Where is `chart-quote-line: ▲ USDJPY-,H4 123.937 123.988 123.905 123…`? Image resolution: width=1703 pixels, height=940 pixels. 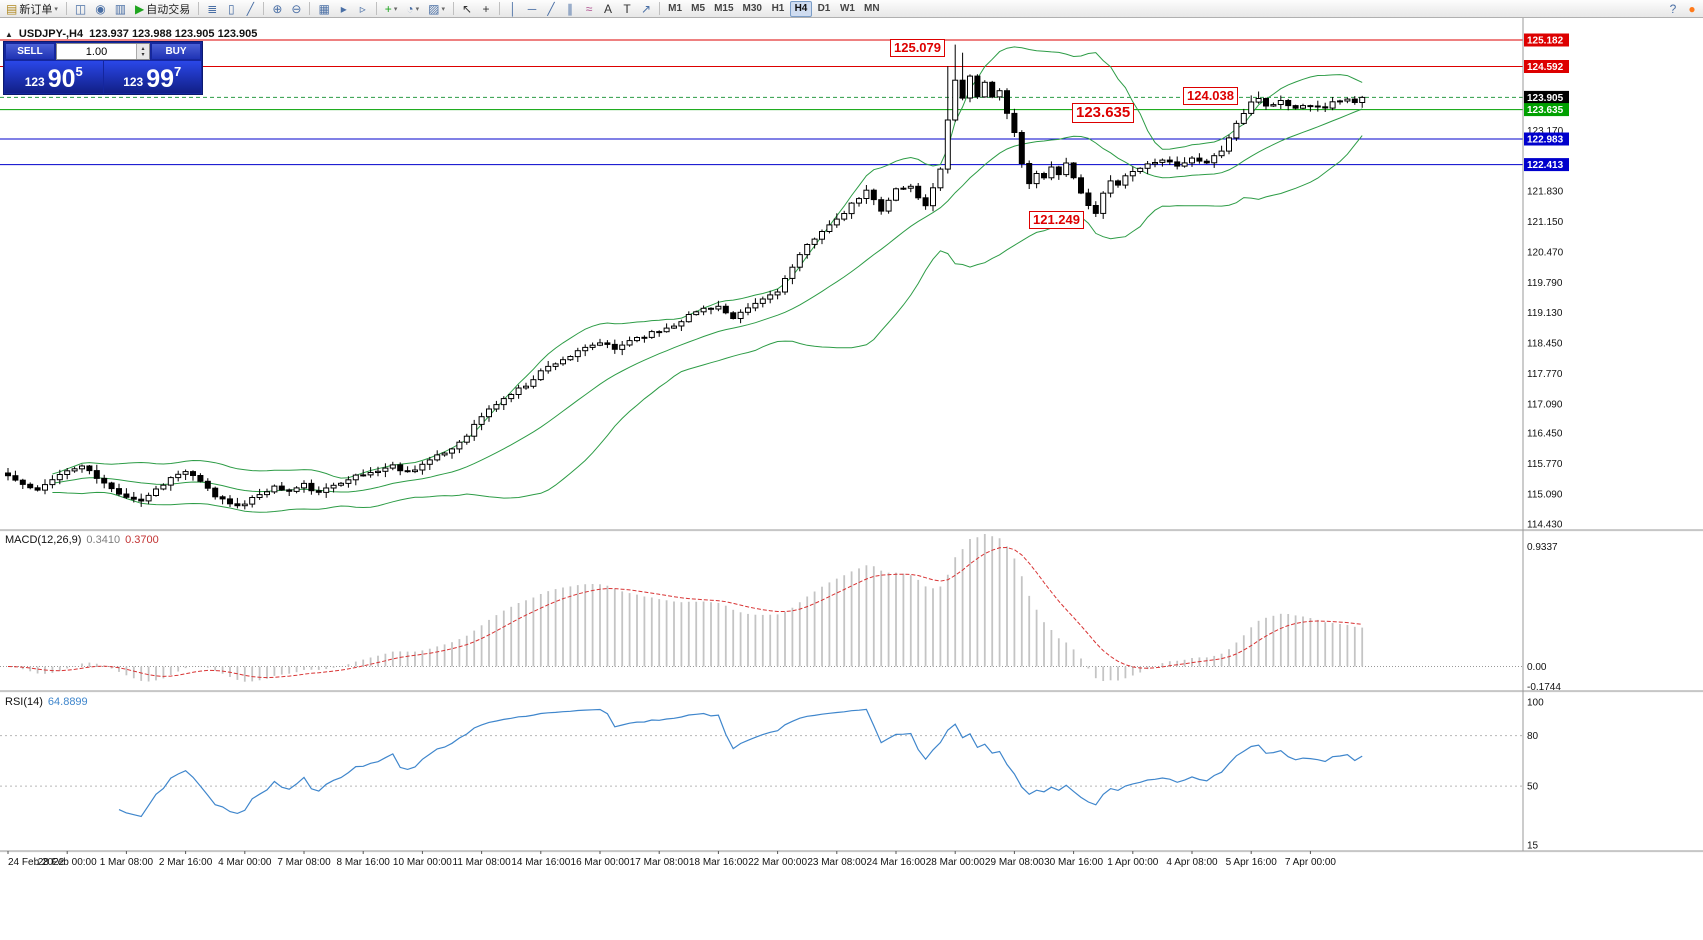
chart-quote-line: ▲ USDJPY-,H4 123.937 123.988 123.905 123… is located at coordinates (131, 34).